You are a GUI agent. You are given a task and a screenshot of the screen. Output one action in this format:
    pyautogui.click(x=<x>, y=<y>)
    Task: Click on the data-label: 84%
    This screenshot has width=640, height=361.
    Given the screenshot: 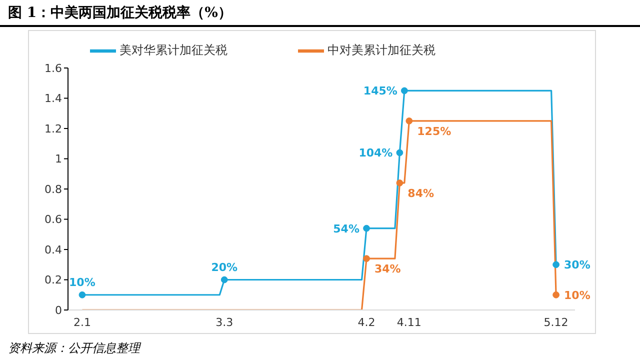 What is the action you would take?
    pyautogui.click(x=421, y=193)
    